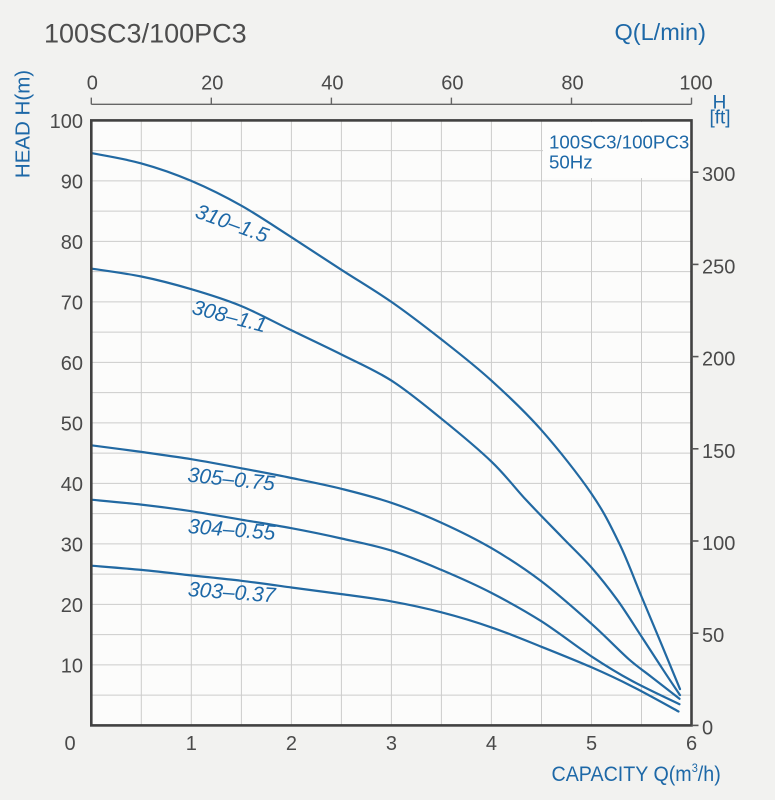  I want to click on svg-text: 5, so click(591, 744).